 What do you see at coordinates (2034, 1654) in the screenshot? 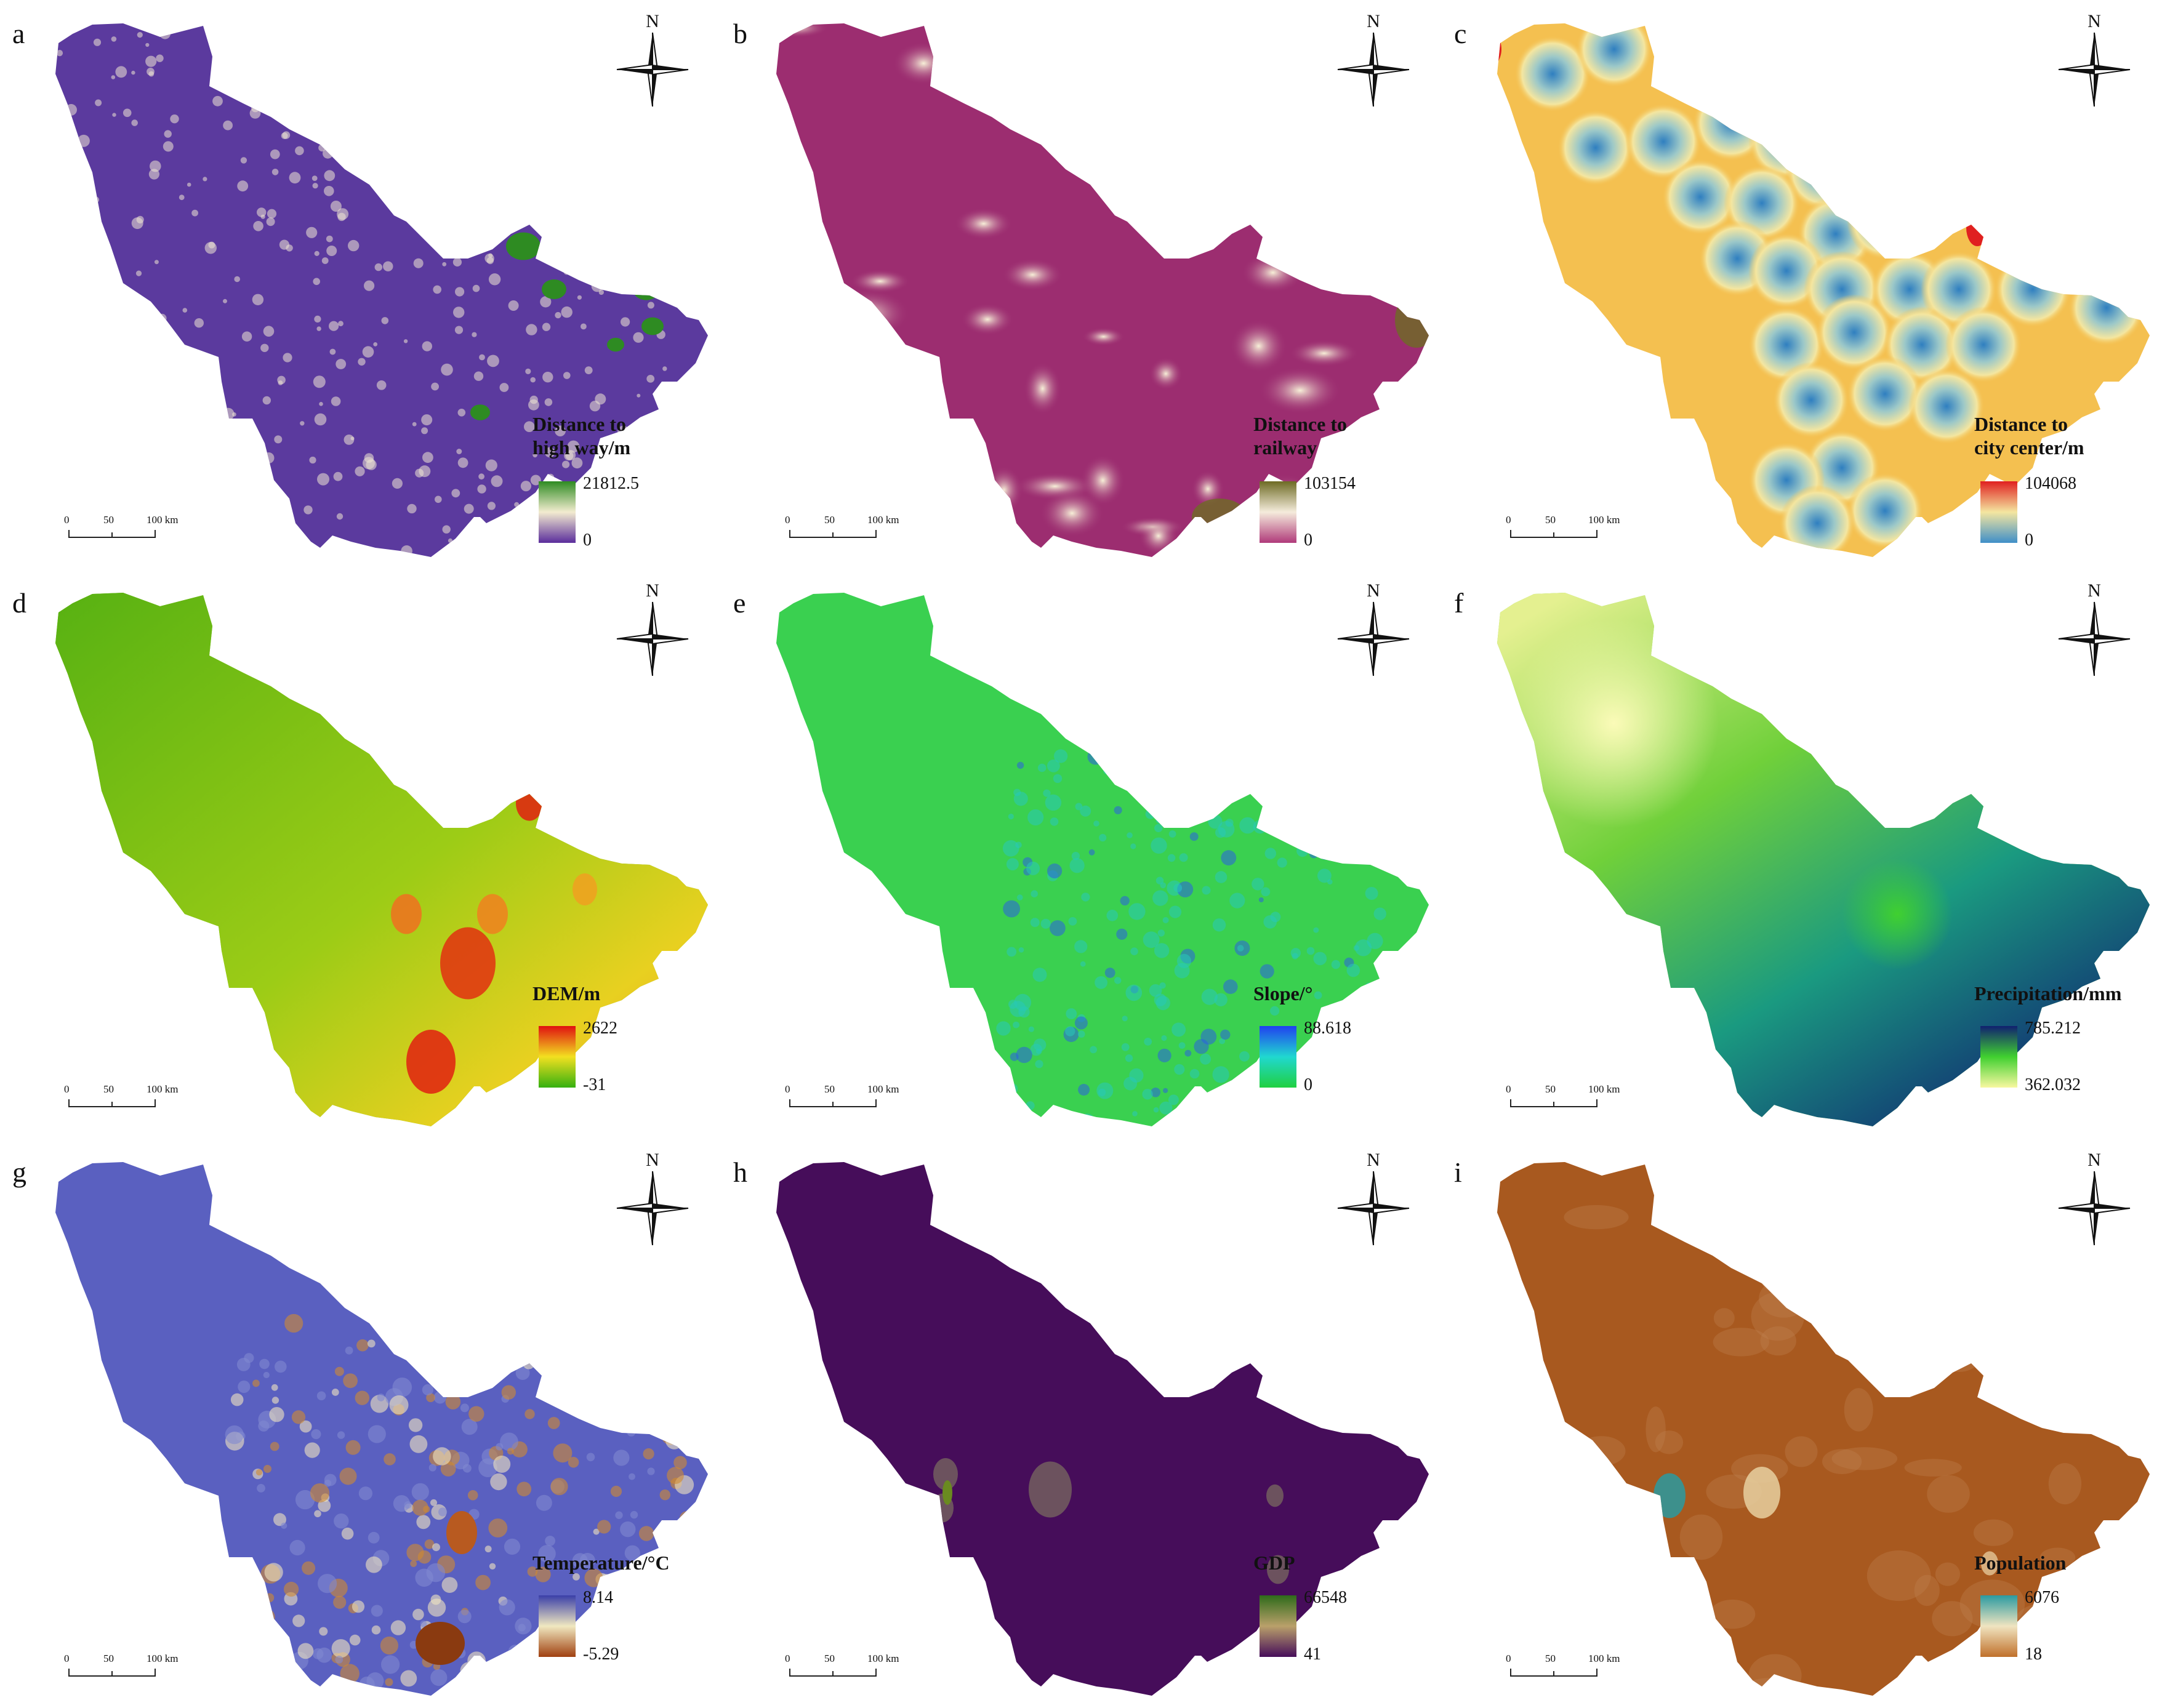
I see `legend-min: 18` at bounding box center [2034, 1654].